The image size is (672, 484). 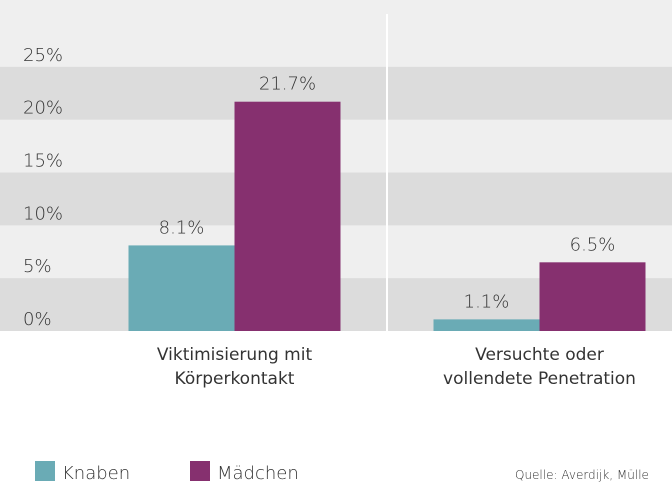 I want to click on value-label: 8.1%, so click(x=182, y=227).